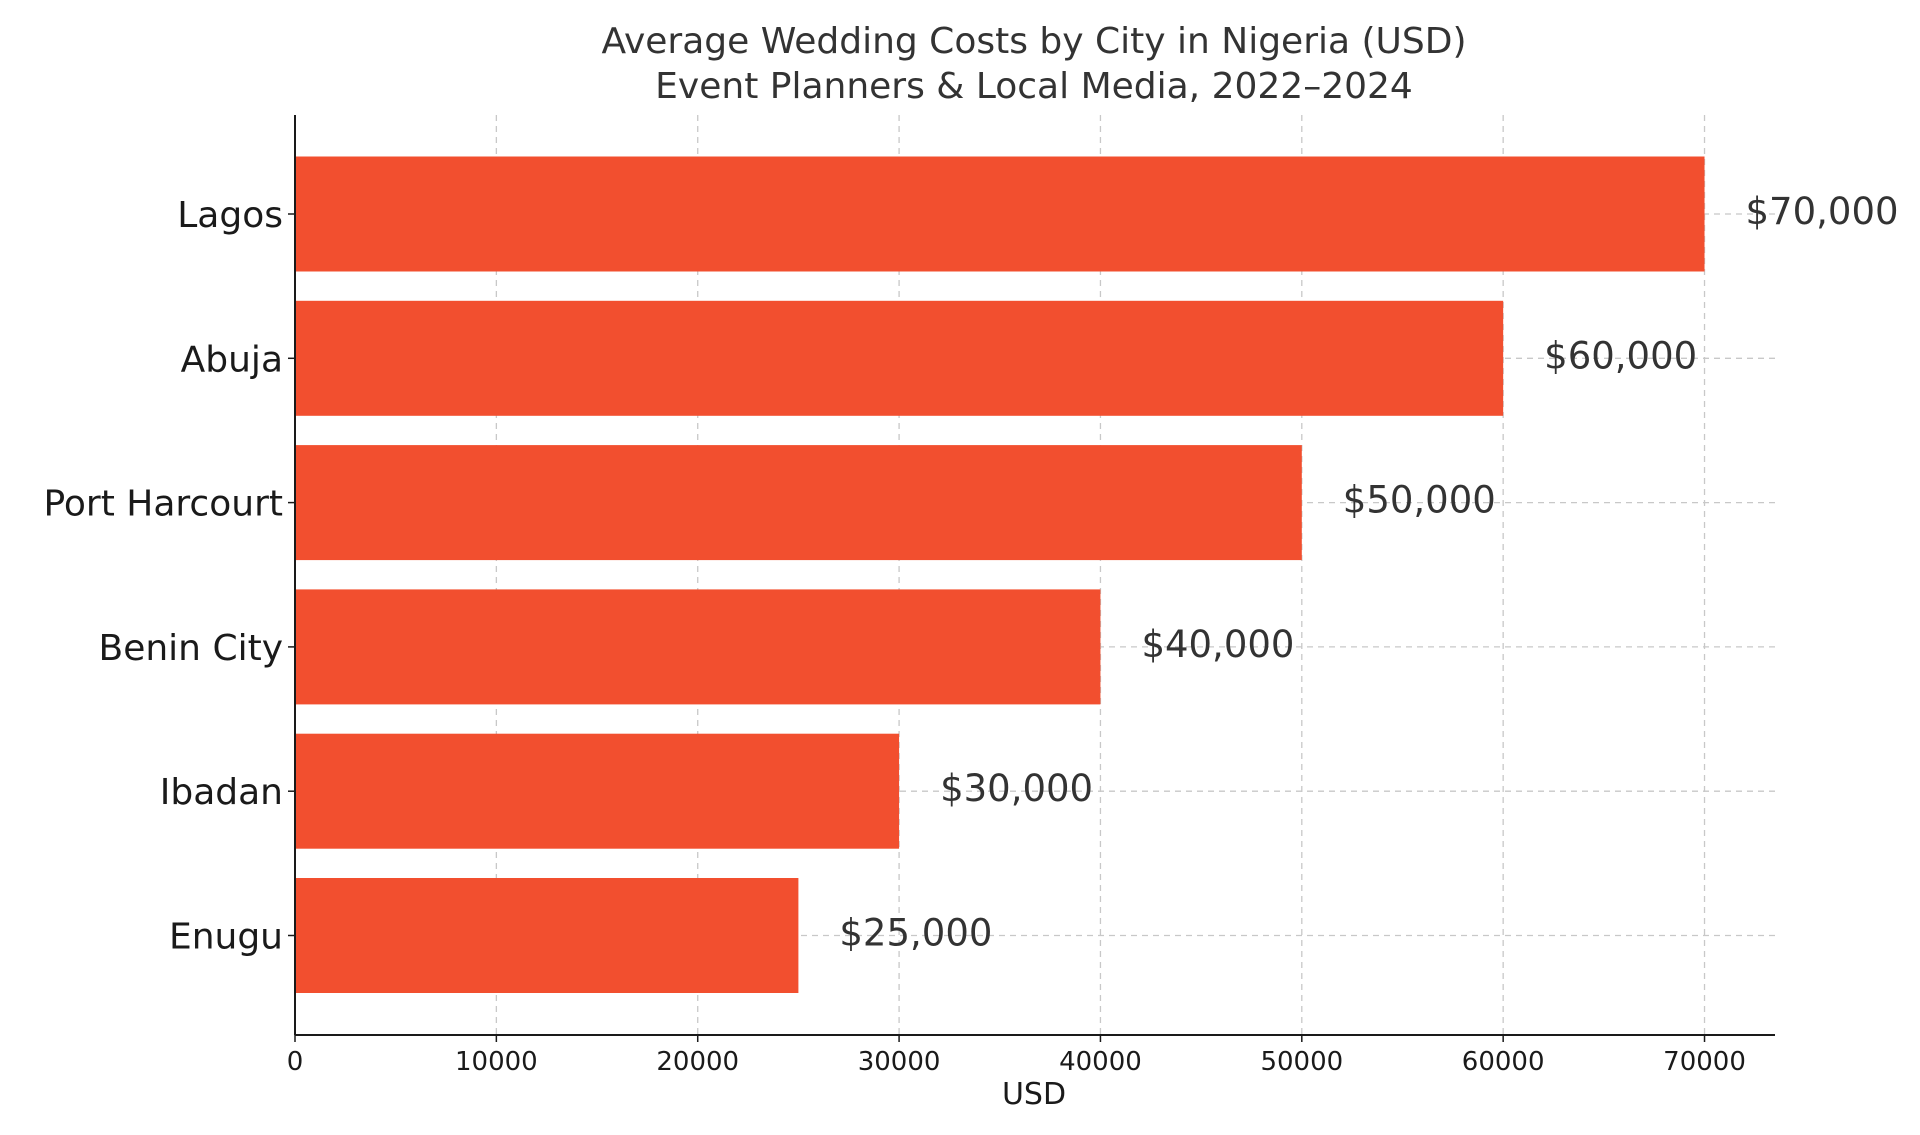  I want to click on category-label: Enugu, so click(226, 937).